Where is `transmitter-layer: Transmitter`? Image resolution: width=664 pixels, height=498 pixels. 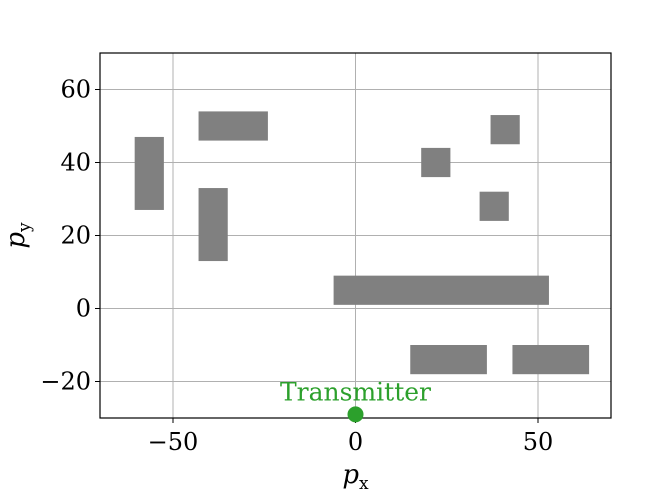
transmitter-layer: Transmitter is located at coordinates (355, 400).